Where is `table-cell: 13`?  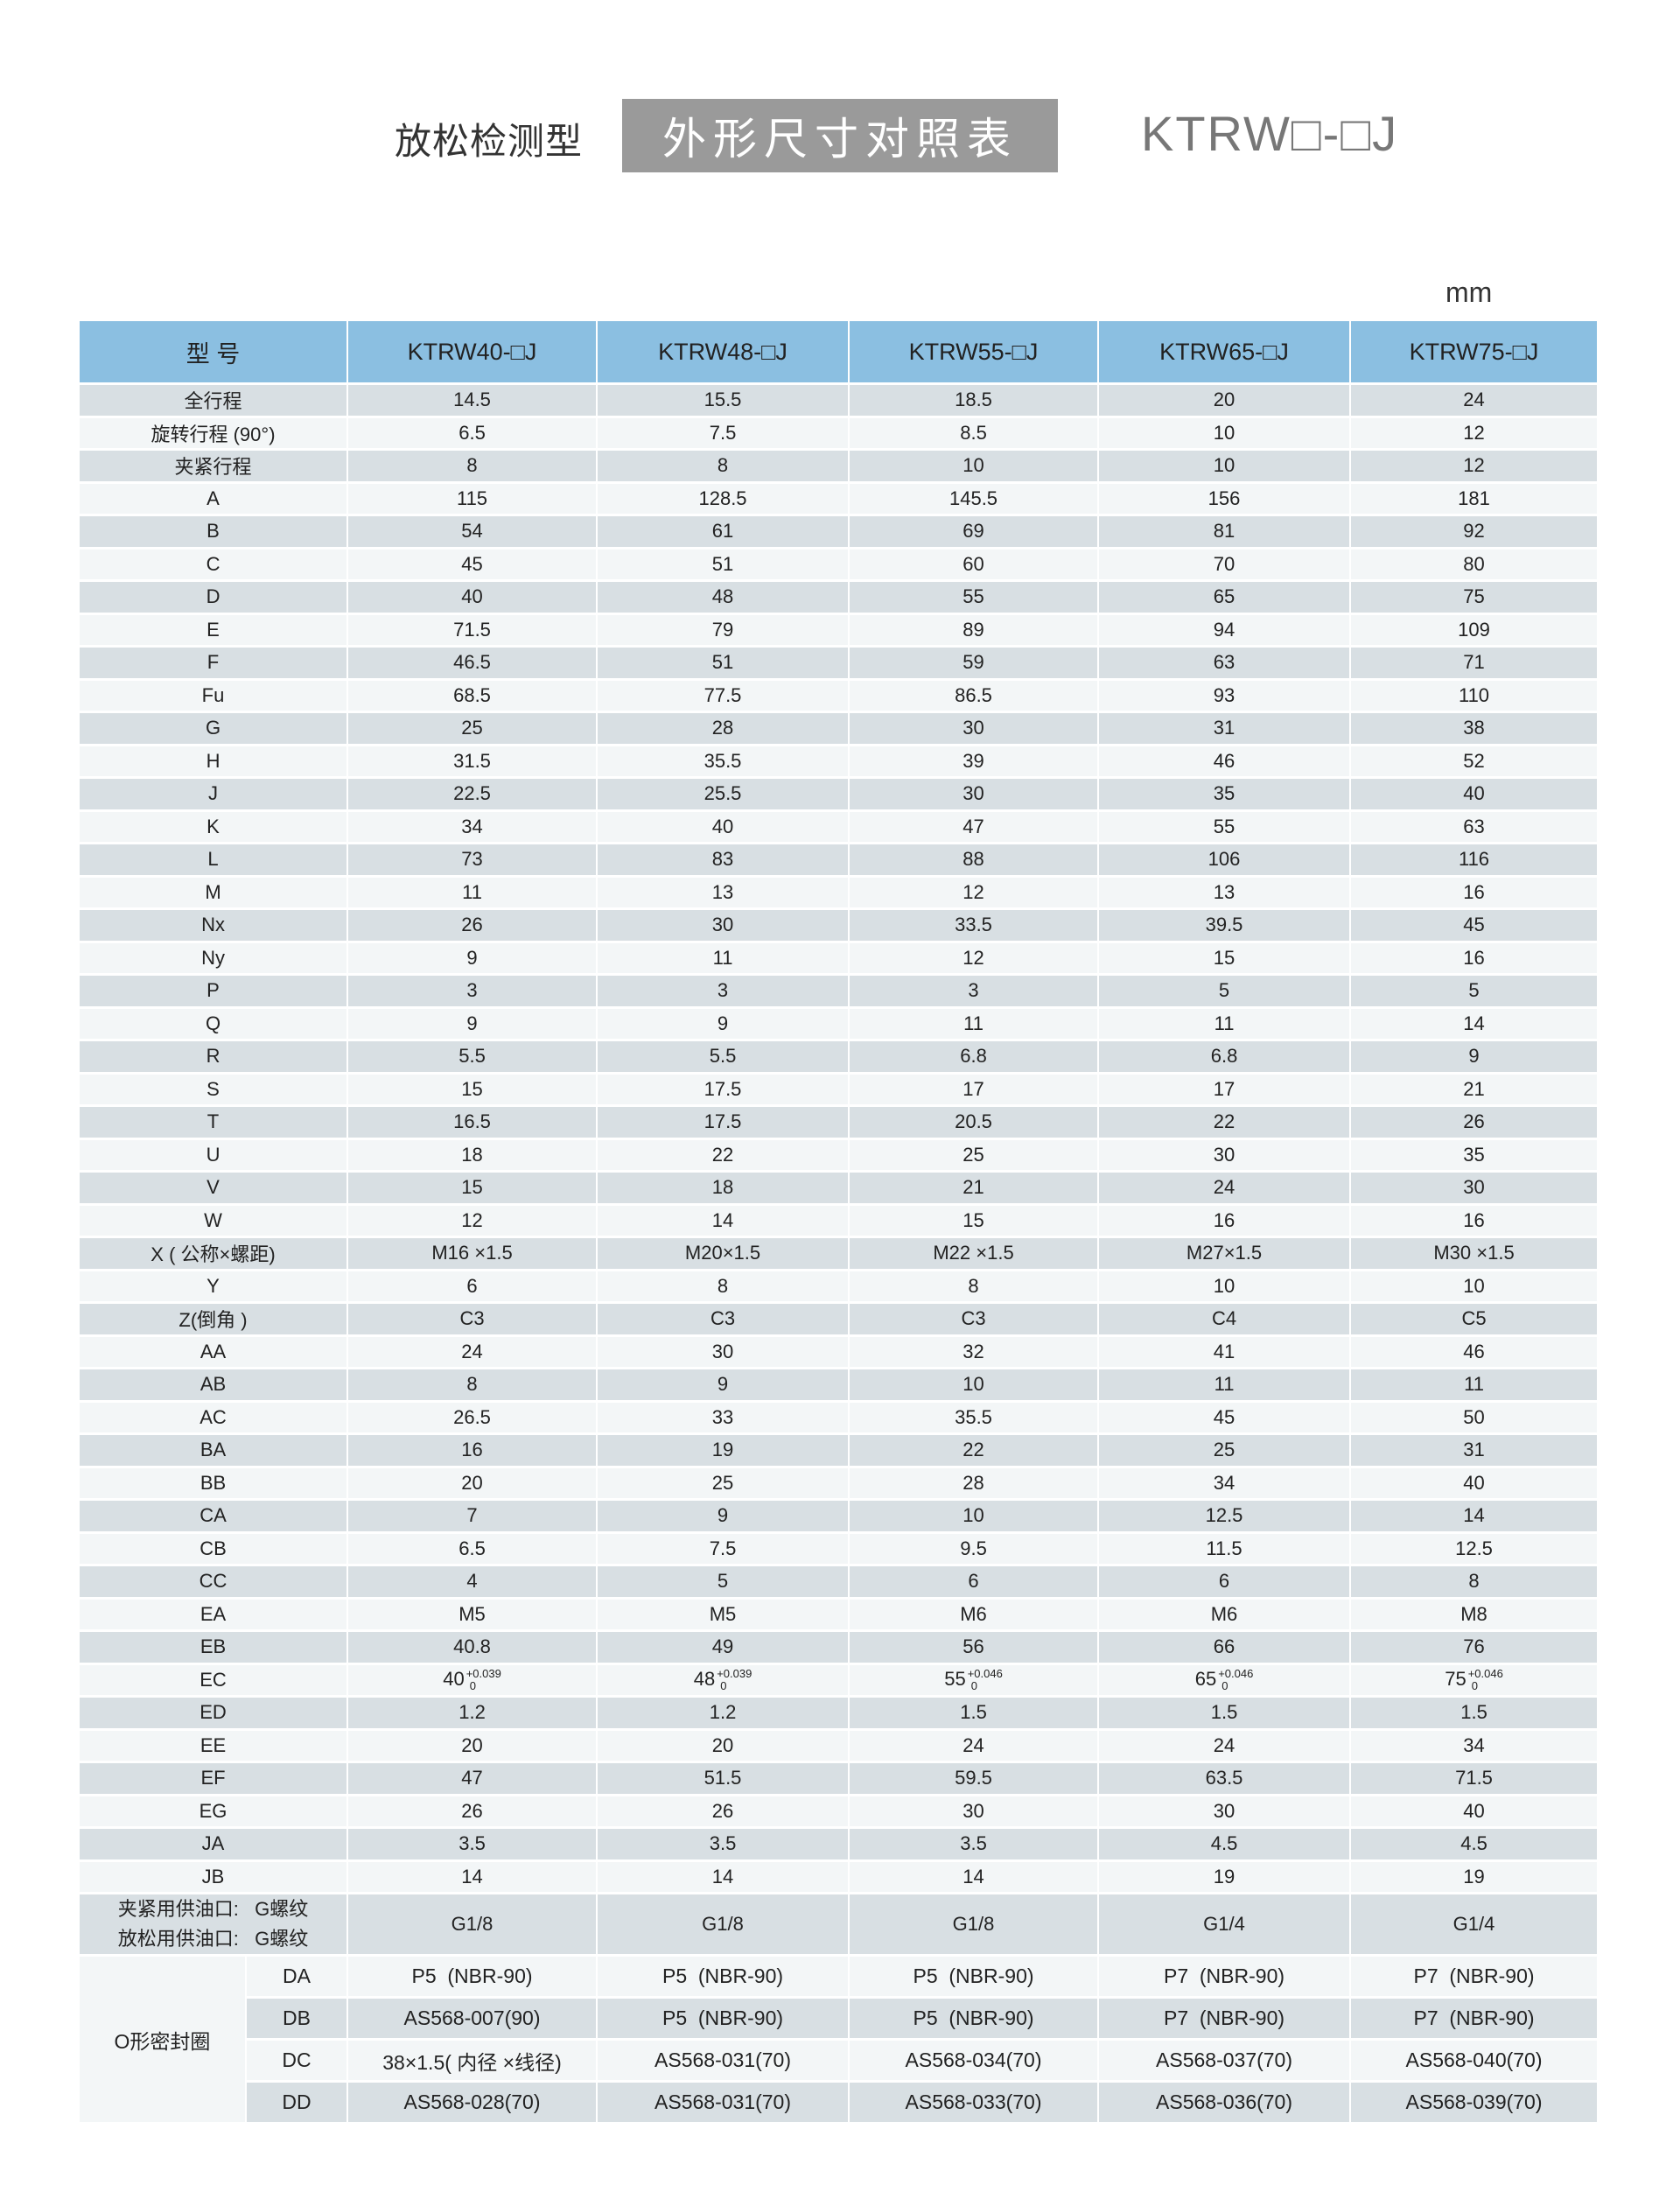 table-cell: 13 is located at coordinates (724, 893).